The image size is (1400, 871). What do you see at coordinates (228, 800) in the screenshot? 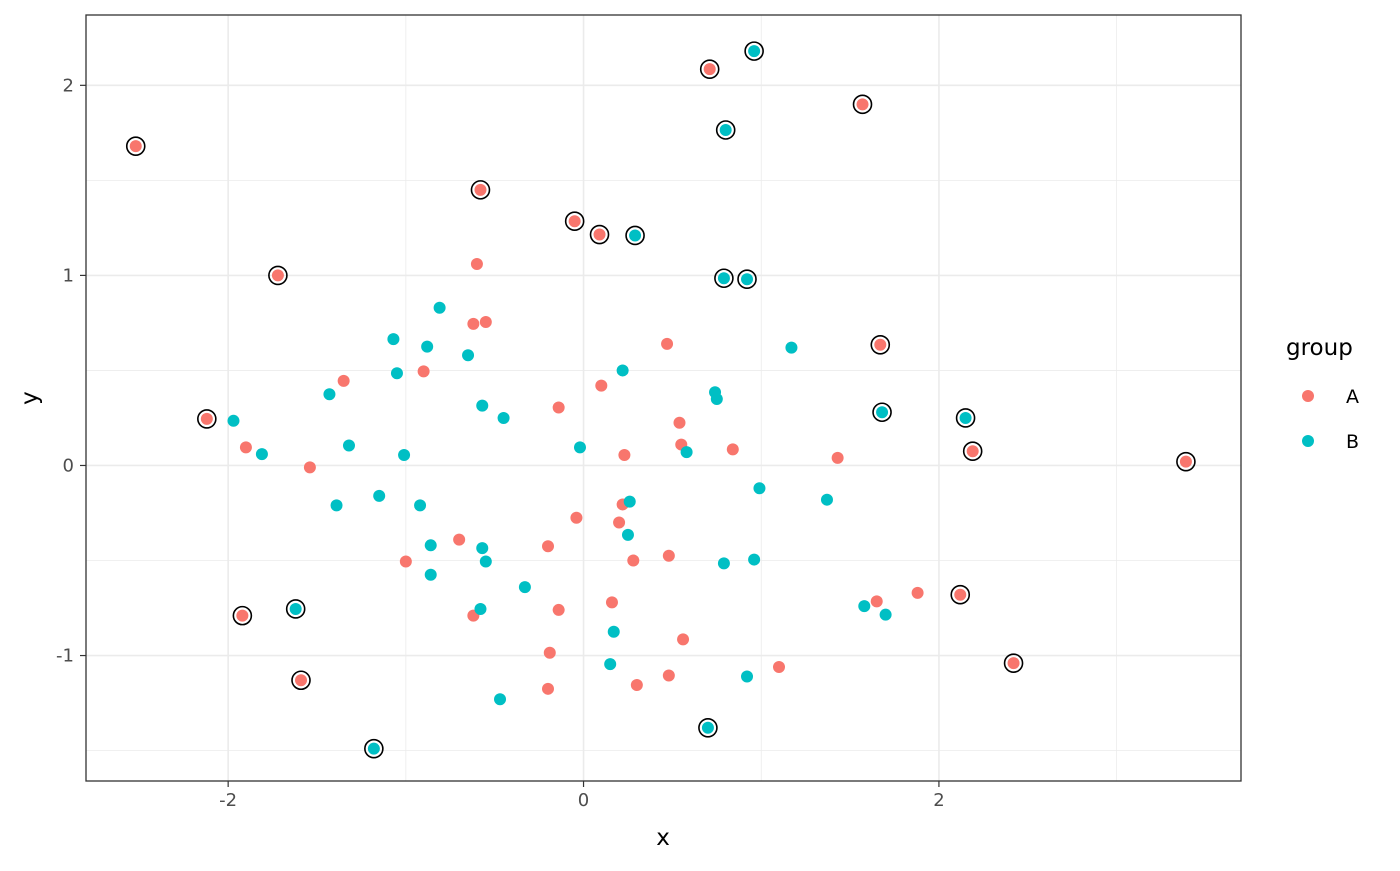
I see `x-tick-label: -2` at bounding box center [228, 800].